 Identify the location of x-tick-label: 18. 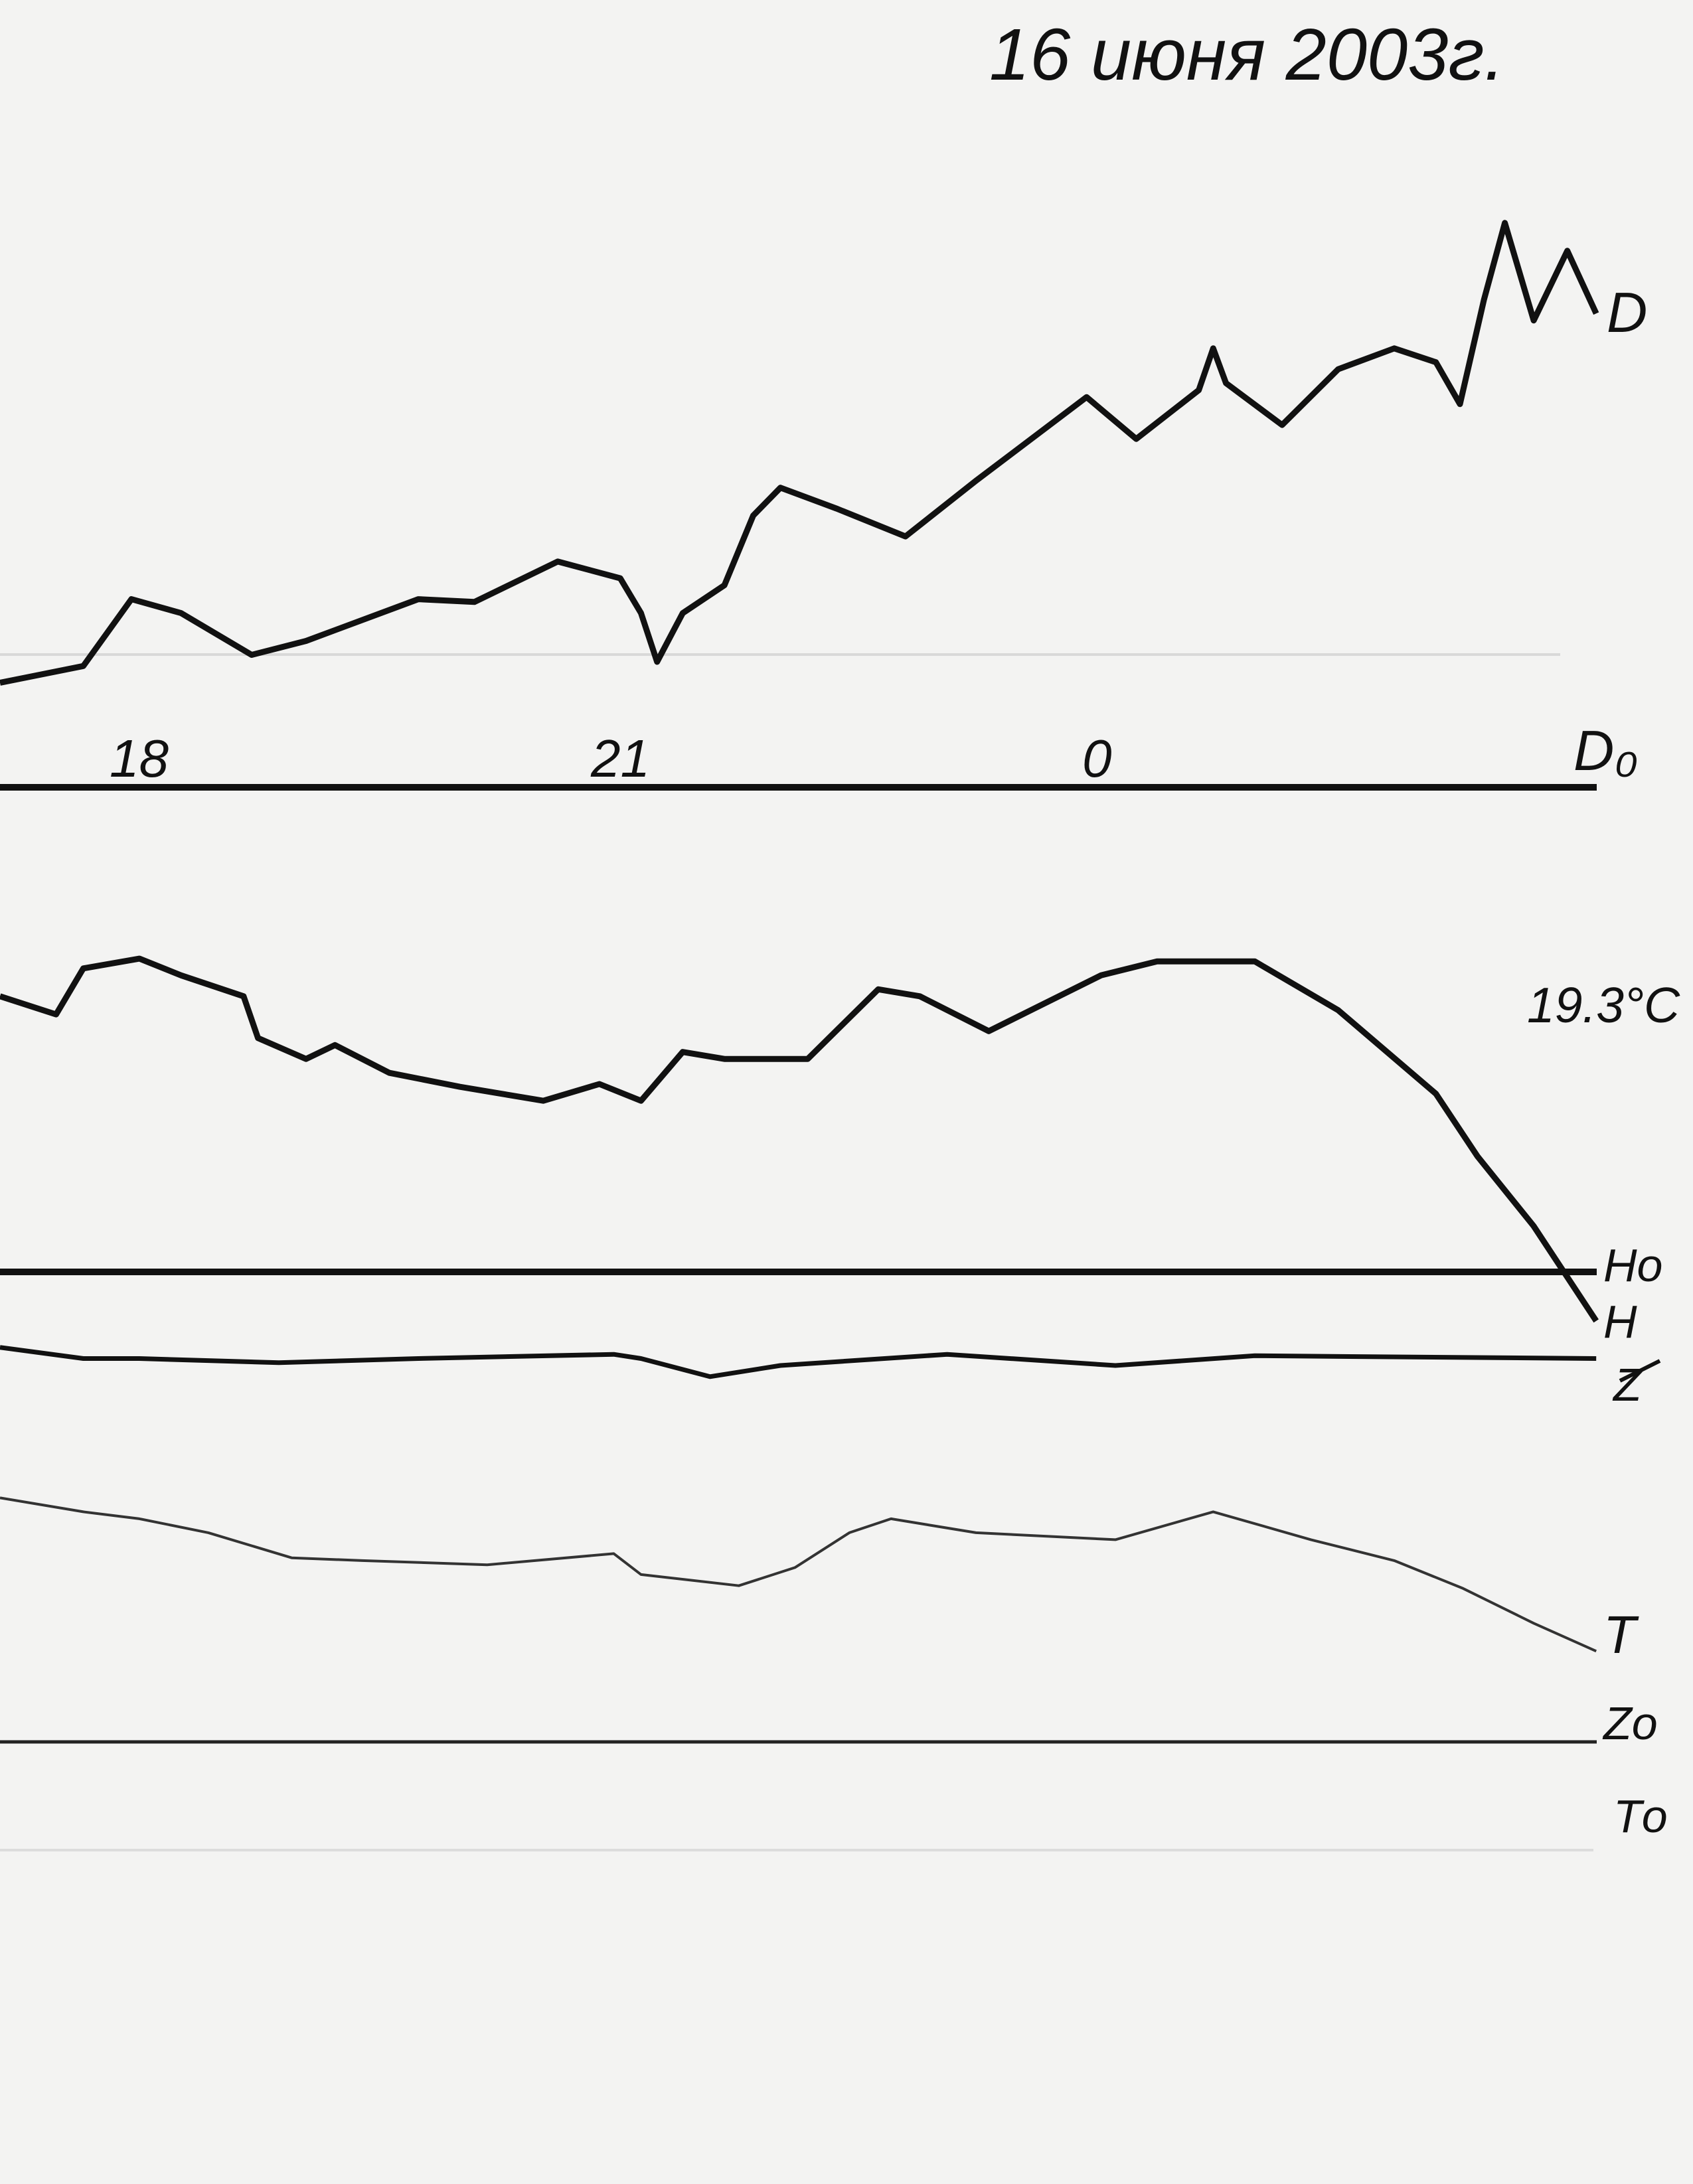
(139, 758).